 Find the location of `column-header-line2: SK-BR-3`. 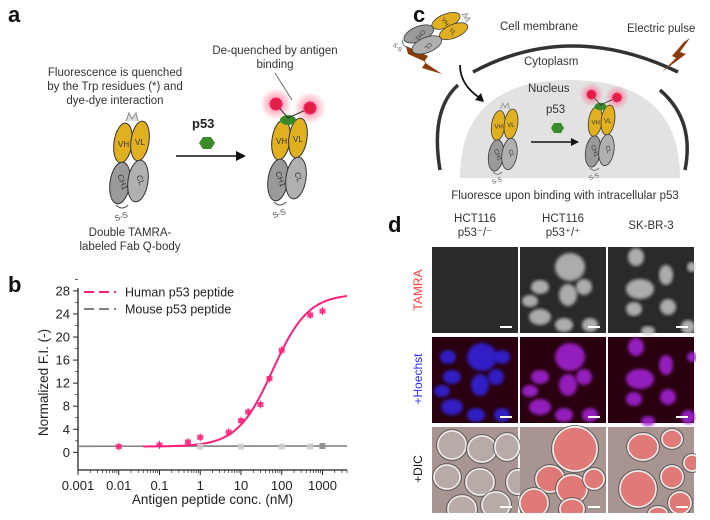

column-header-line2: SK-BR-3 is located at coordinates (651, 226).